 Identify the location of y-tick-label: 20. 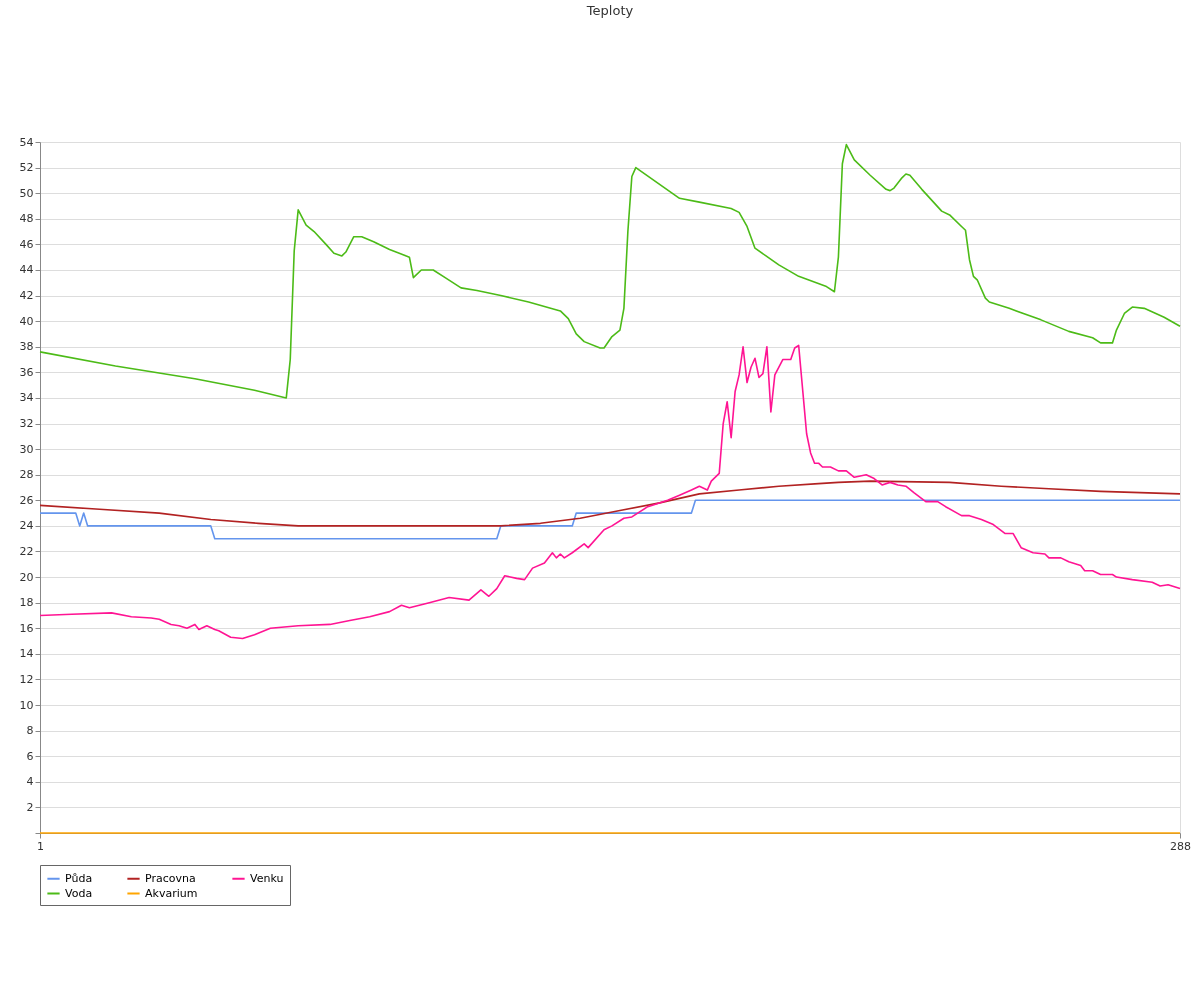
(26, 577).